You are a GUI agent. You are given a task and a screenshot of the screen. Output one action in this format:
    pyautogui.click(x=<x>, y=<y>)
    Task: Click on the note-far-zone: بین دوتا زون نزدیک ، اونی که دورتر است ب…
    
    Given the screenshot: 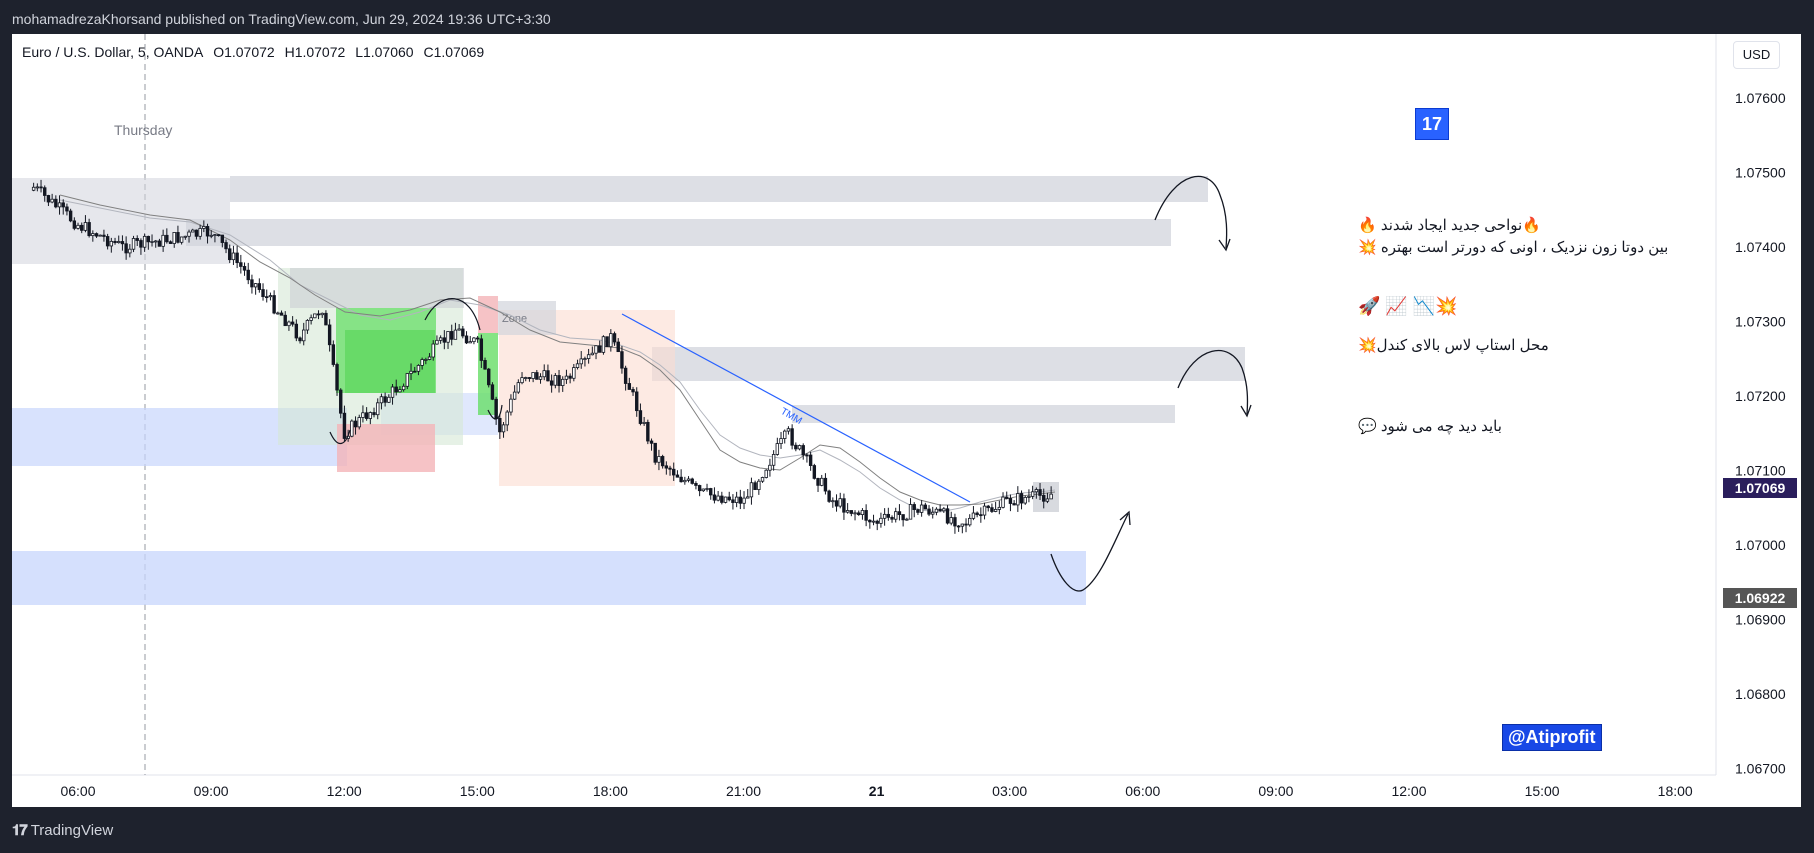 What is the action you would take?
    pyautogui.click(x=1513, y=247)
    